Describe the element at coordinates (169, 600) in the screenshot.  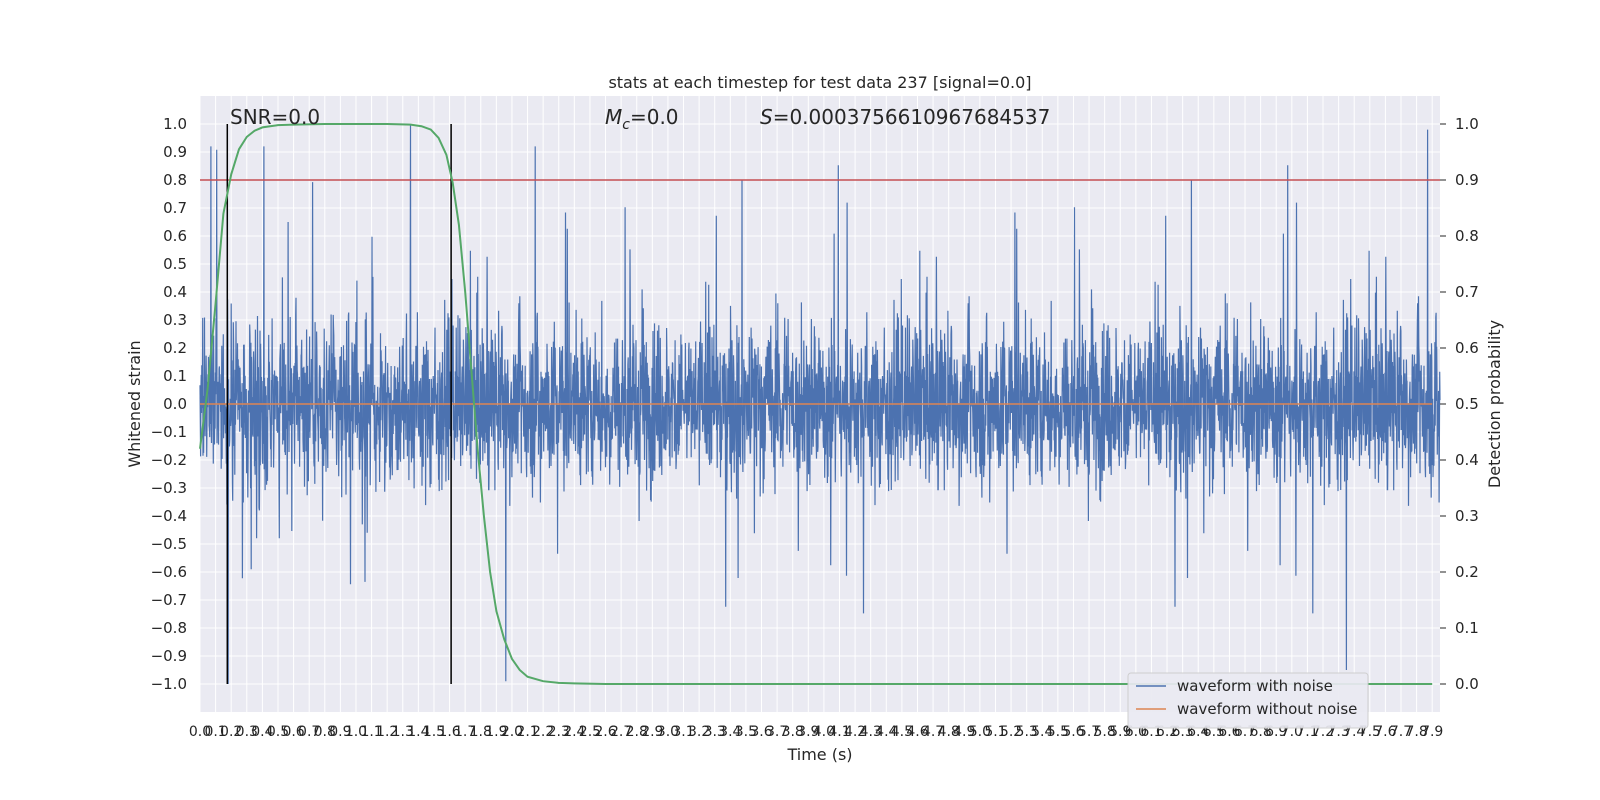
I see `y-tick-label-left: −0.7` at that location.